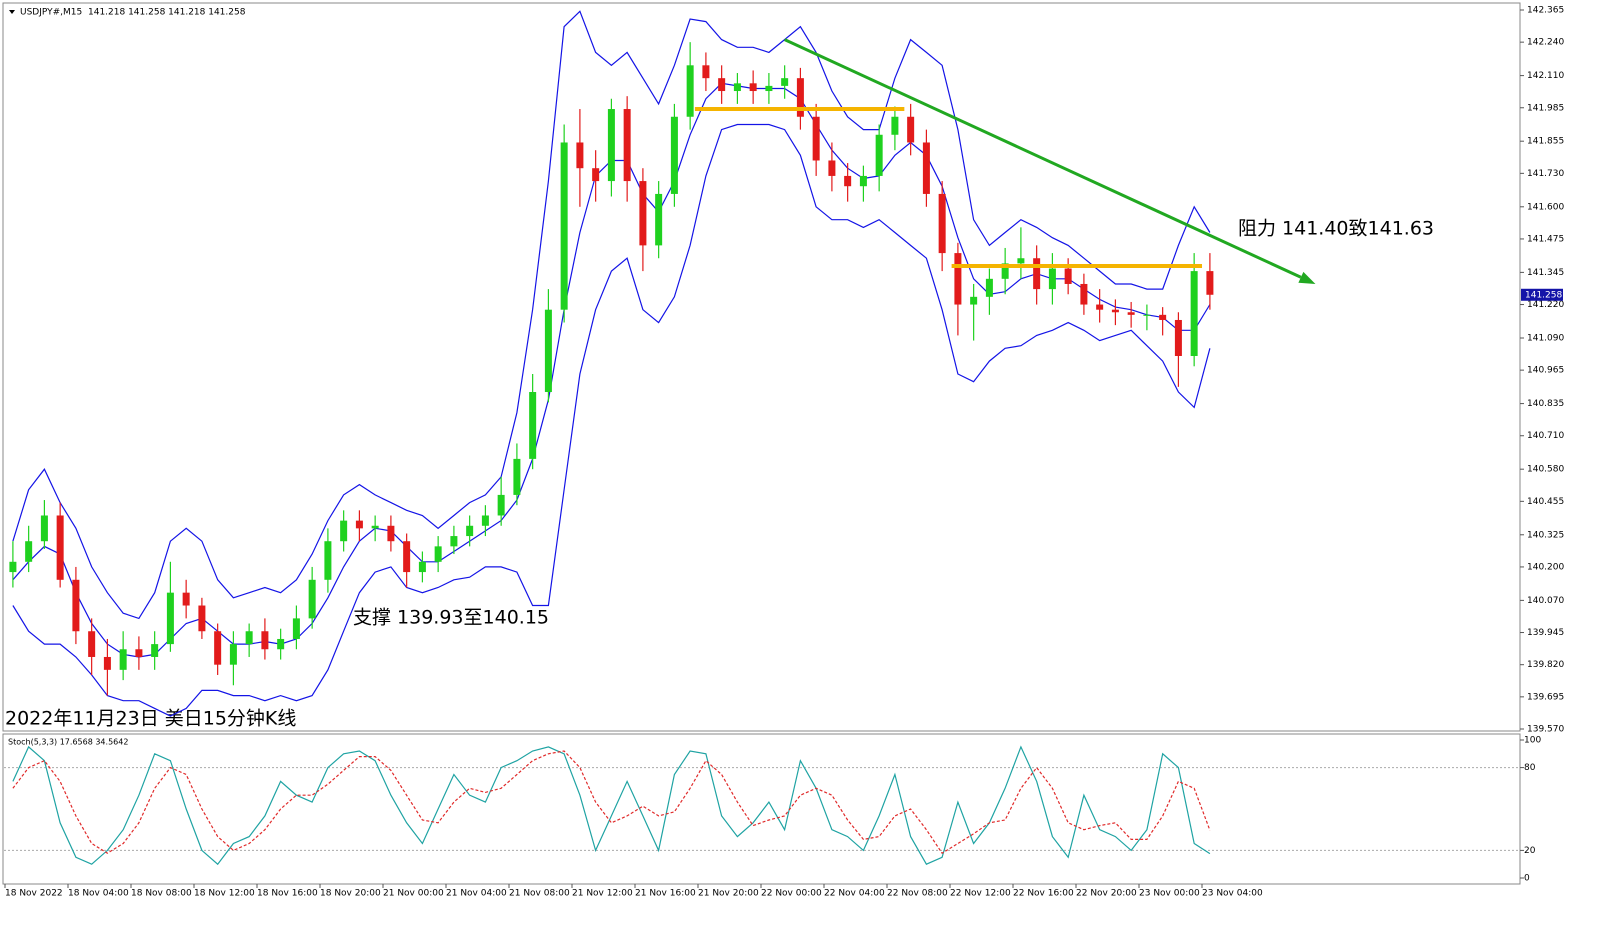 The width and height of the screenshot is (1602, 927). What do you see at coordinates (1545, 730) in the screenshot?
I see `y-tick-label: 139.570` at bounding box center [1545, 730].